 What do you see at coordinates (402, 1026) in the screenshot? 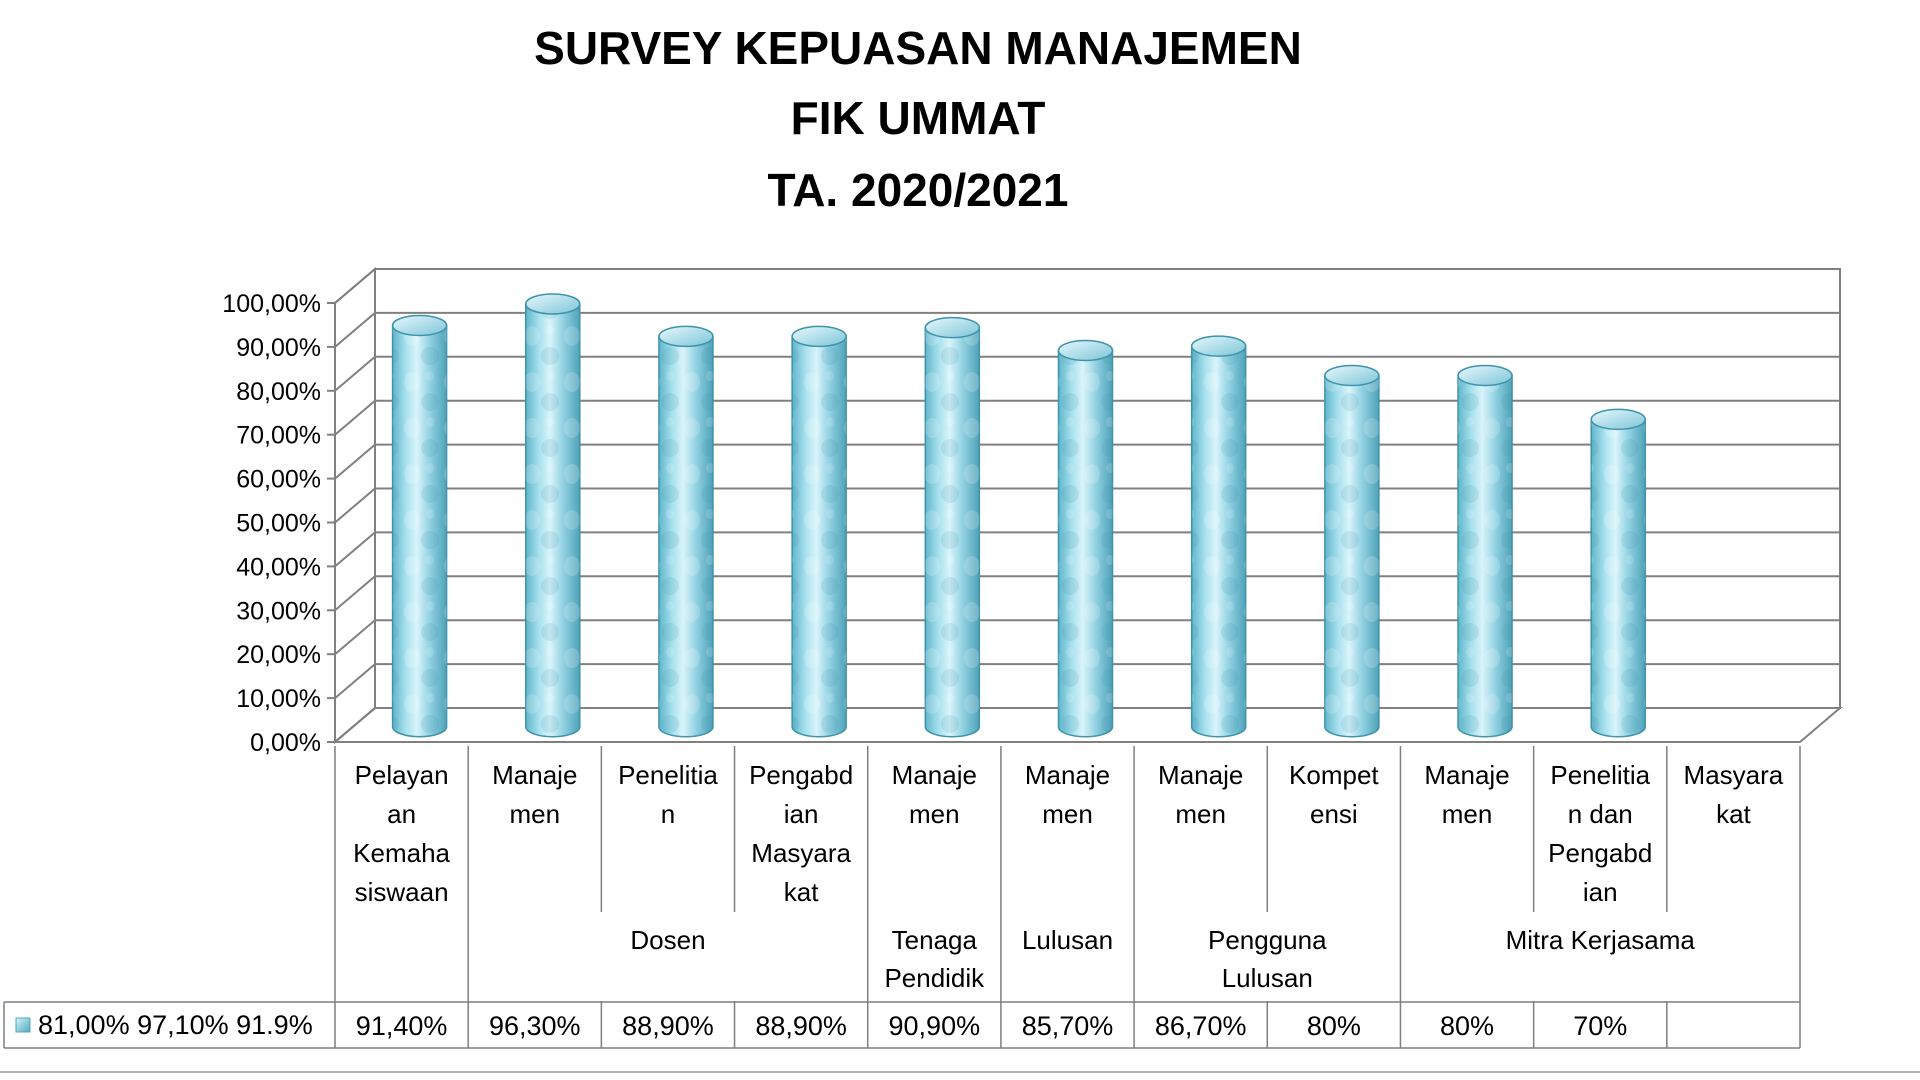
I see `data-label: 91,40%` at bounding box center [402, 1026].